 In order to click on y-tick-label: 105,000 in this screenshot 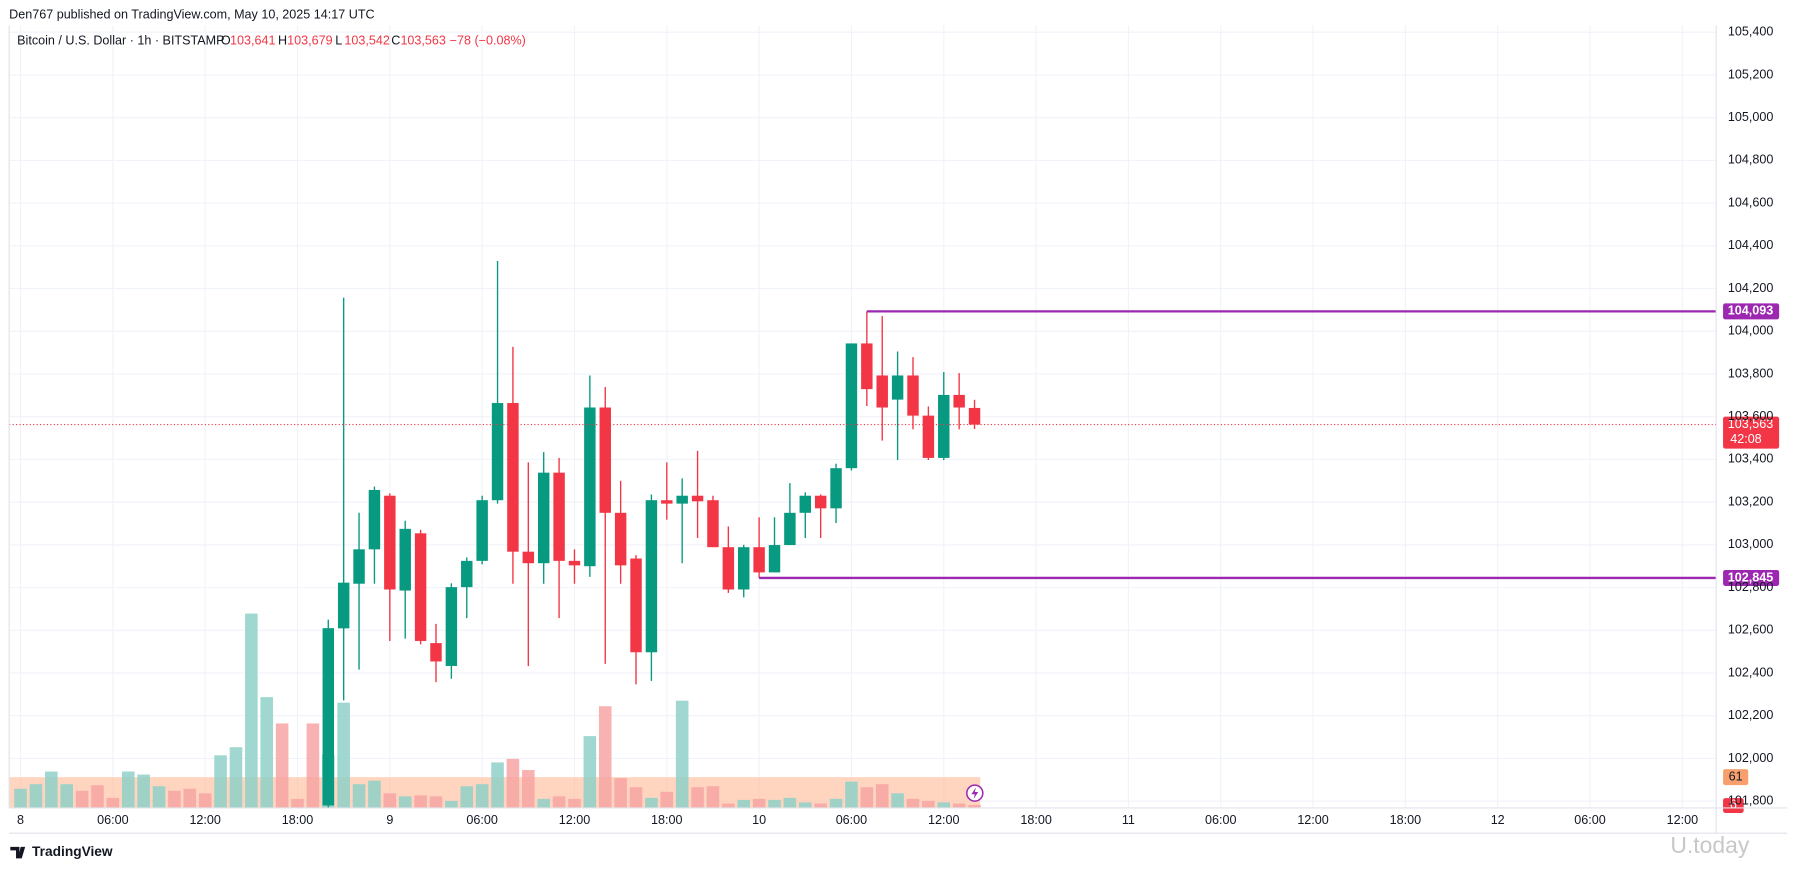, I will do `click(1750, 117)`.